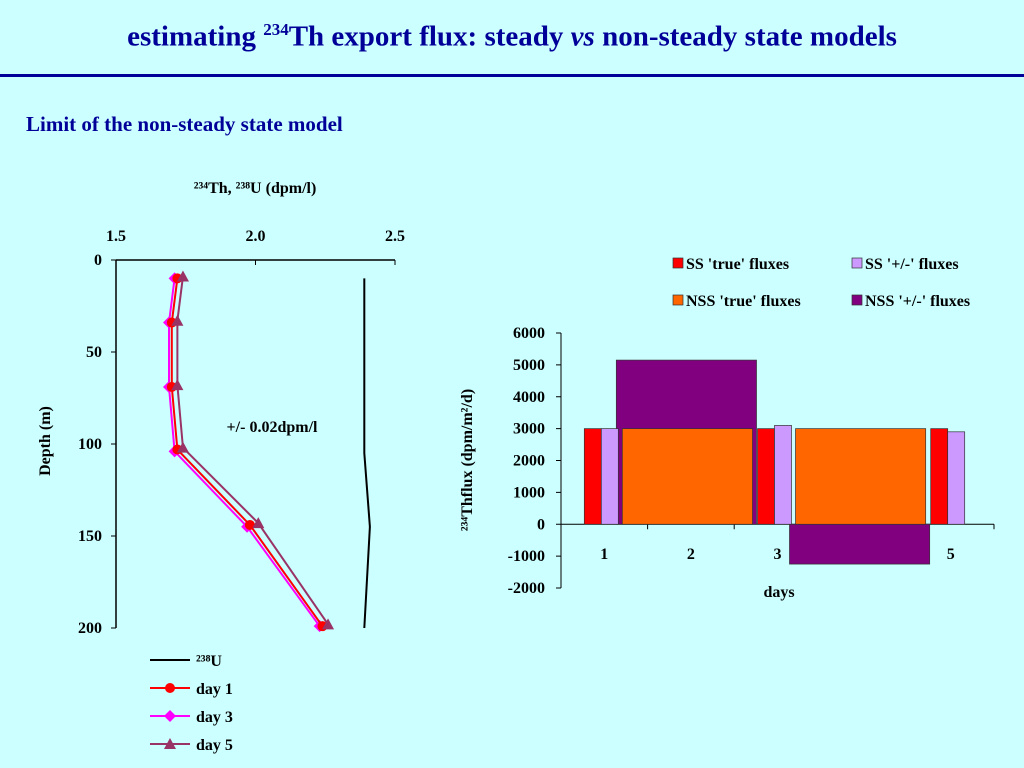 This screenshot has width=1024, height=768. What do you see at coordinates (467, 460) in the screenshot?
I see `flux-y-axis-title: ²³⁴Thflux (dpm/m²/d)` at bounding box center [467, 460].